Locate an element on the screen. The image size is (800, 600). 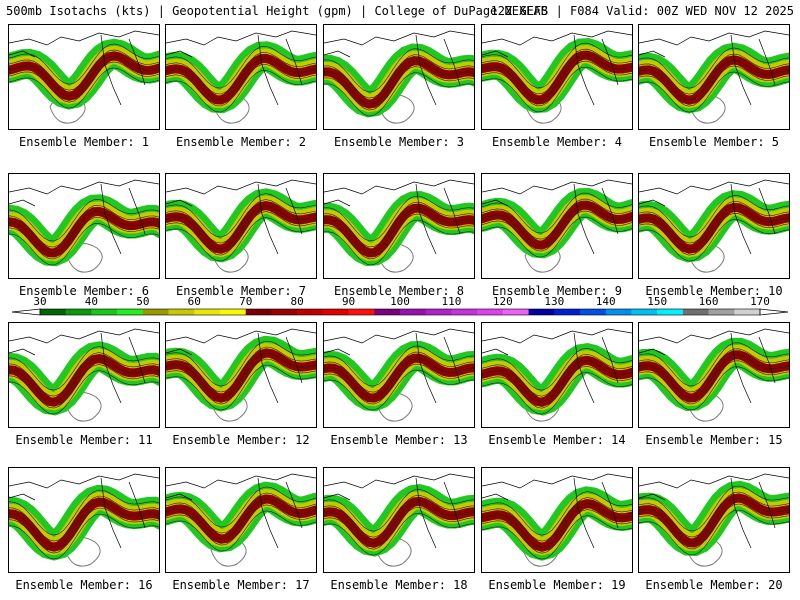
legend-colorbar is located at coordinates (400, 312).